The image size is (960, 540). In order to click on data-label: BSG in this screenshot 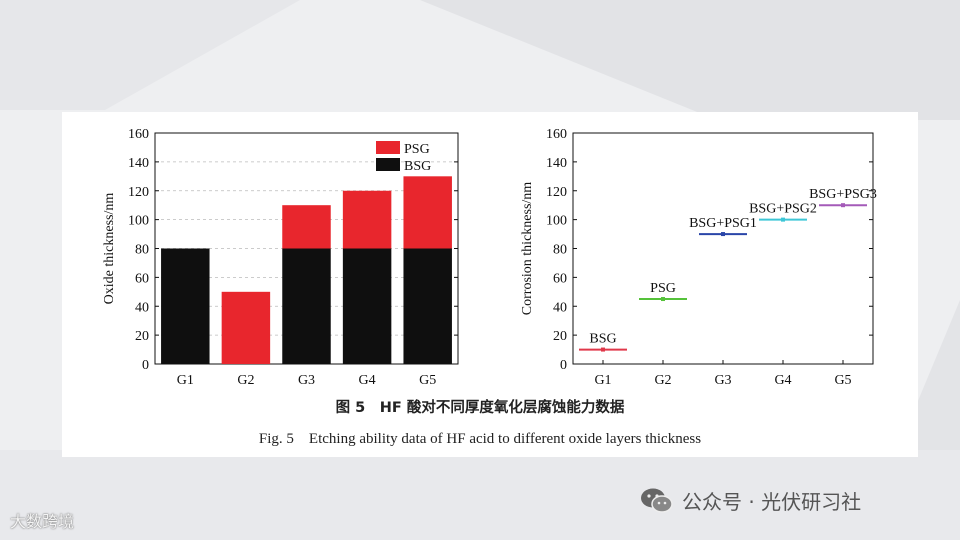, I will do `click(602, 339)`.